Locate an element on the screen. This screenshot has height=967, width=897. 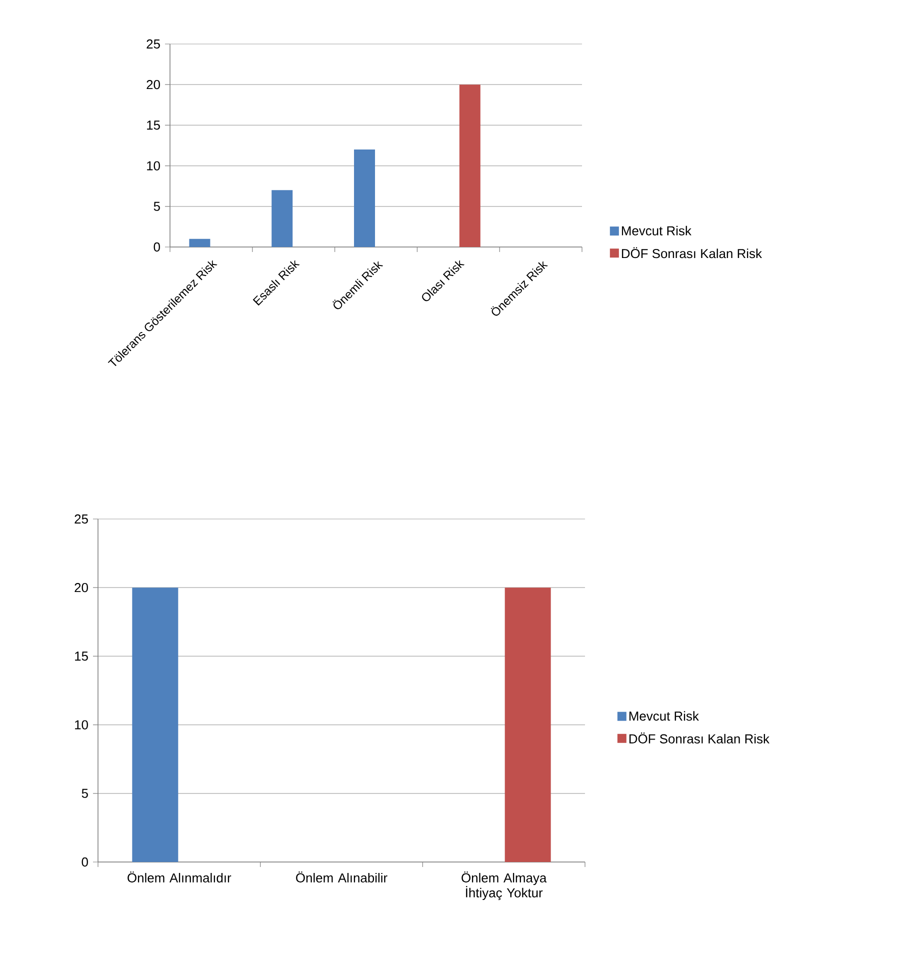
x-tick-label: Önlem Alınabilir is located at coordinates (342, 877).